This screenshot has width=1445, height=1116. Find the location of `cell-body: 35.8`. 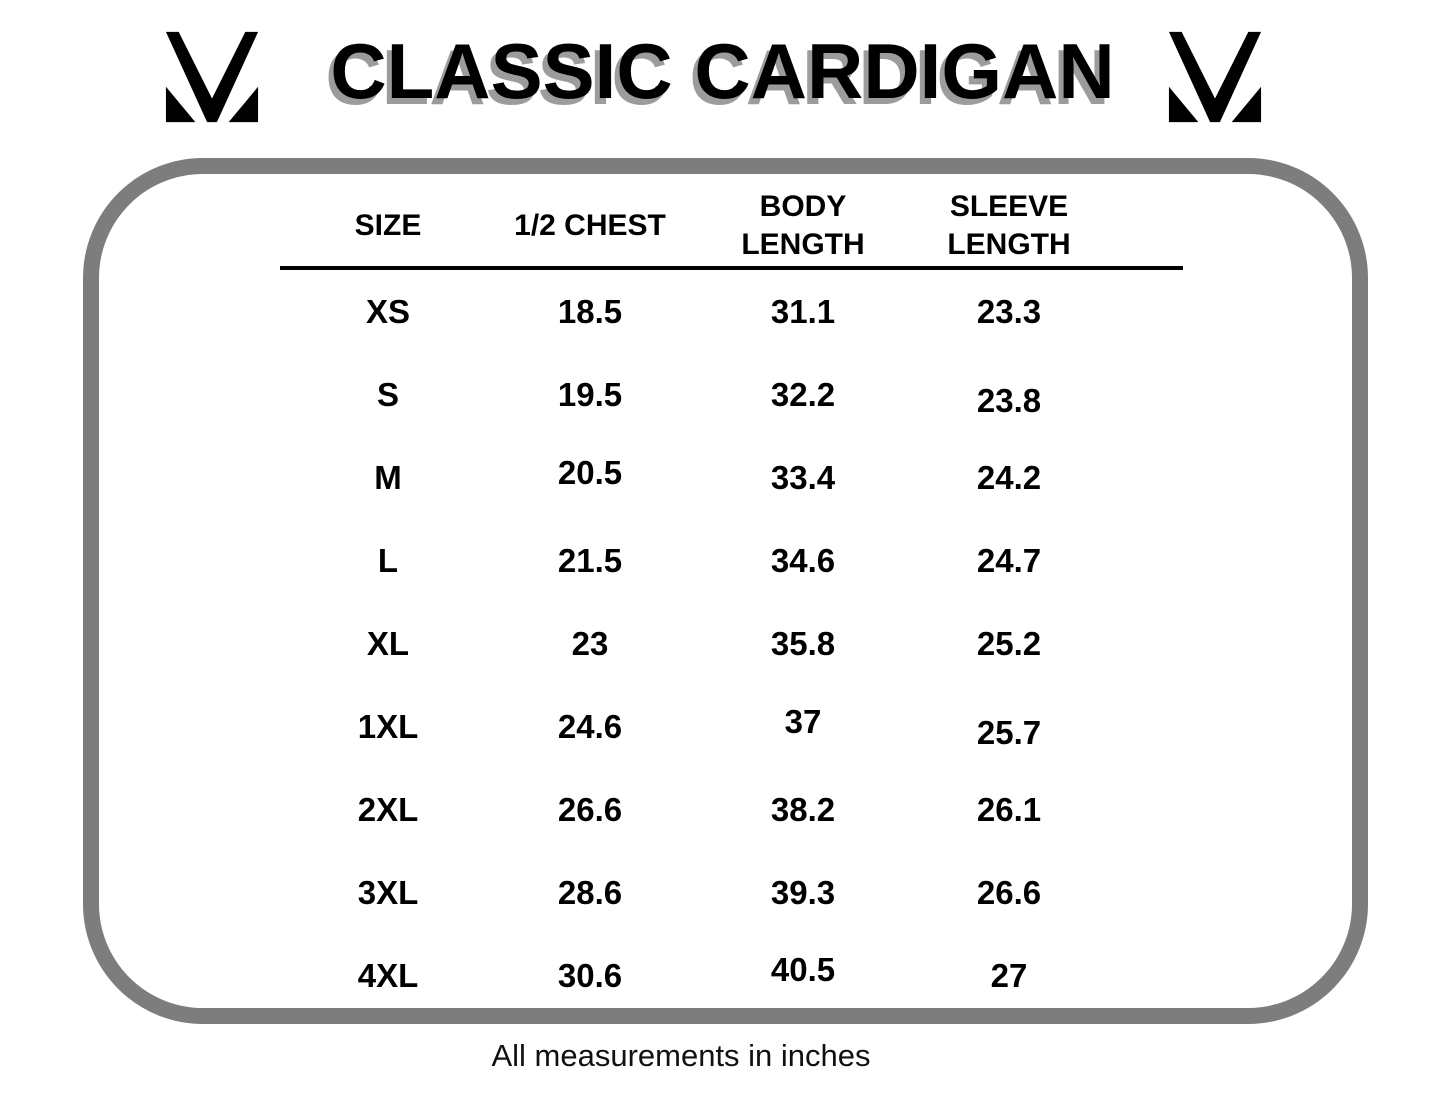

cell-body: 35.8 is located at coordinates (803, 643).